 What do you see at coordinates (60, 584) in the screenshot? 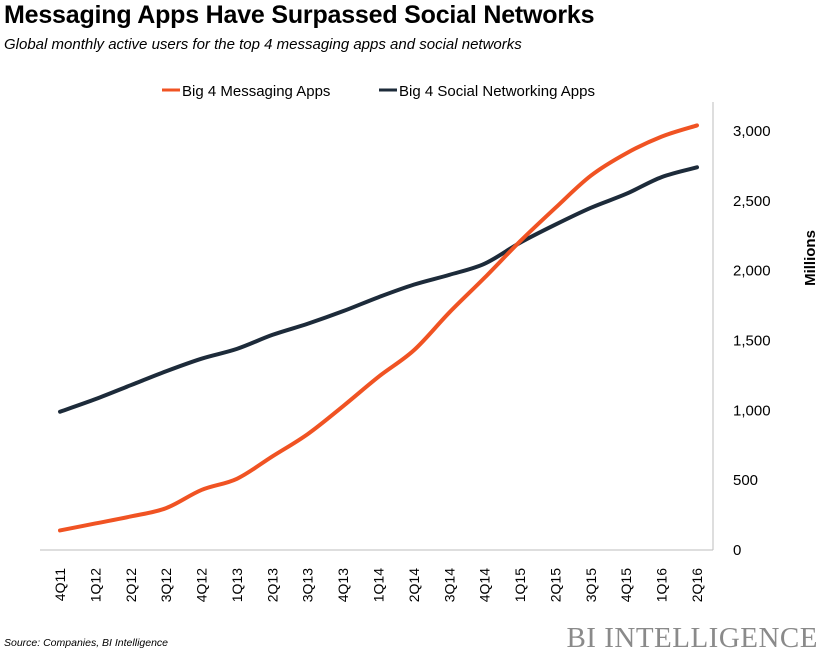
I see `x-tick-label: 4Q11` at bounding box center [60, 584].